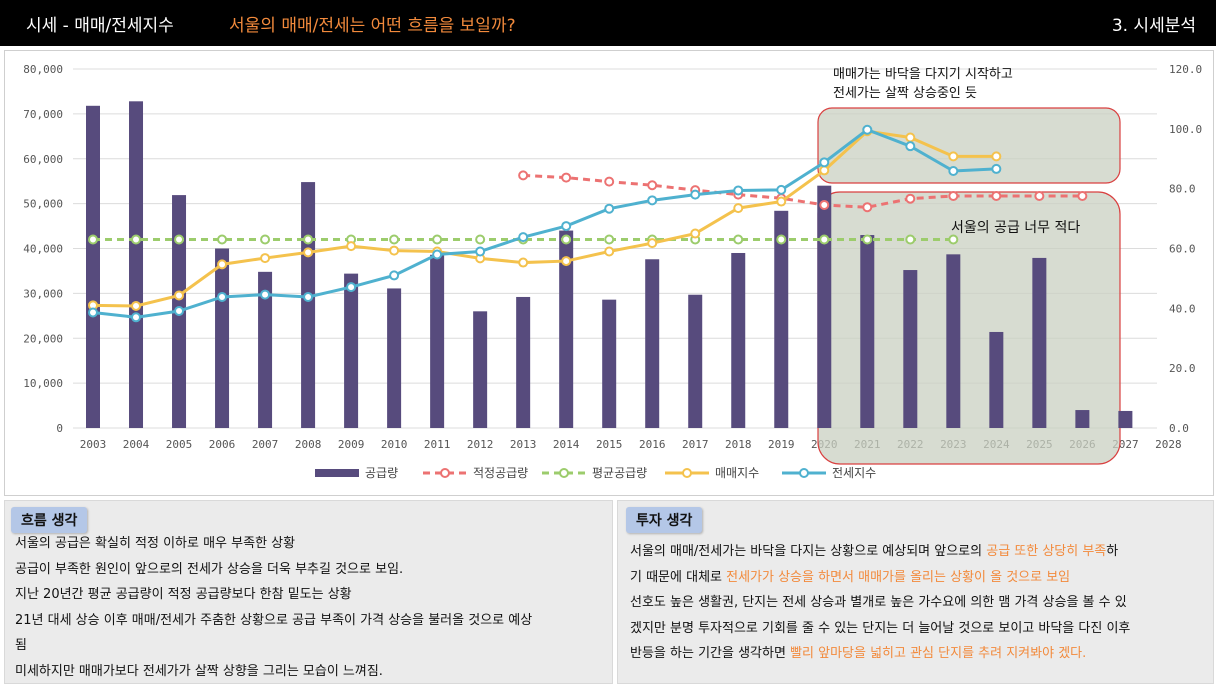 The height and width of the screenshot is (684, 1216). What do you see at coordinates (854, 473) in the screenshot?
I see `legend-label: 전세지수` at bounding box center [854, 473].